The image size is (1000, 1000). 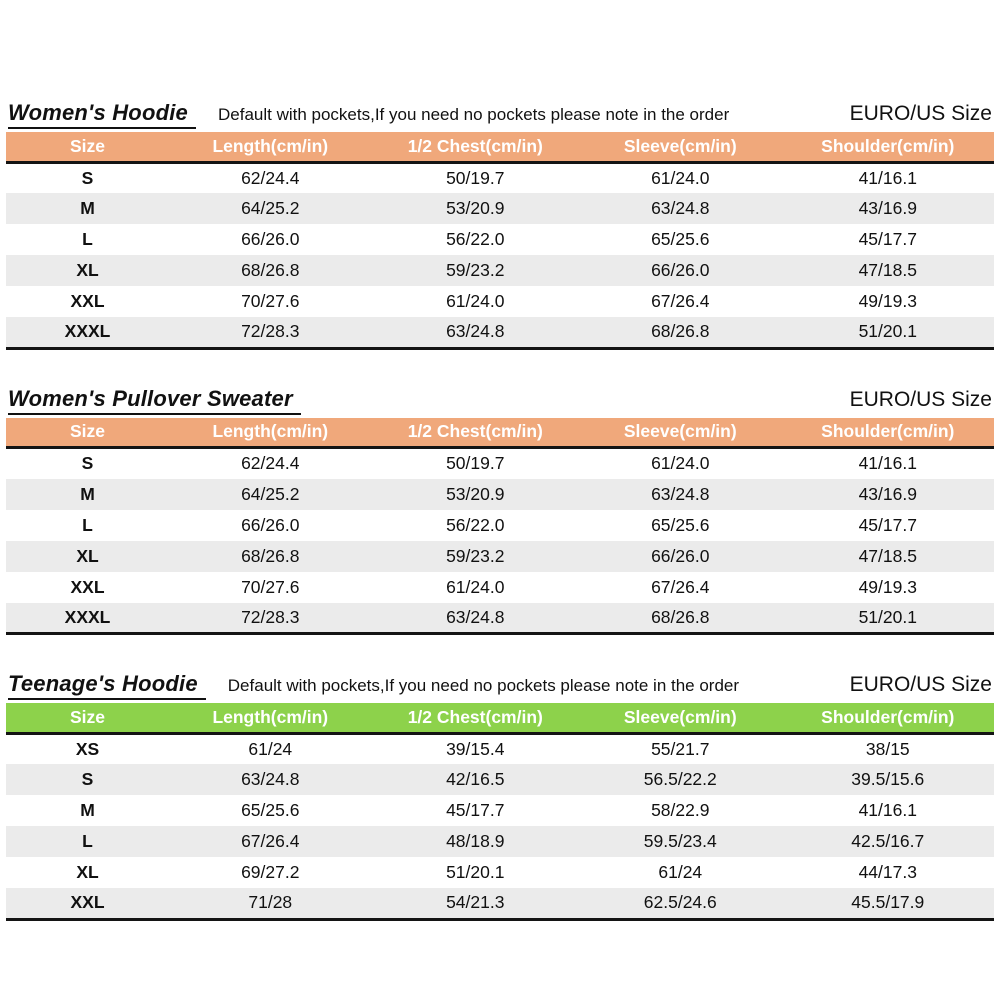 I want to click on measurement-cell: 48/18.9, so click(x=475, y=841).